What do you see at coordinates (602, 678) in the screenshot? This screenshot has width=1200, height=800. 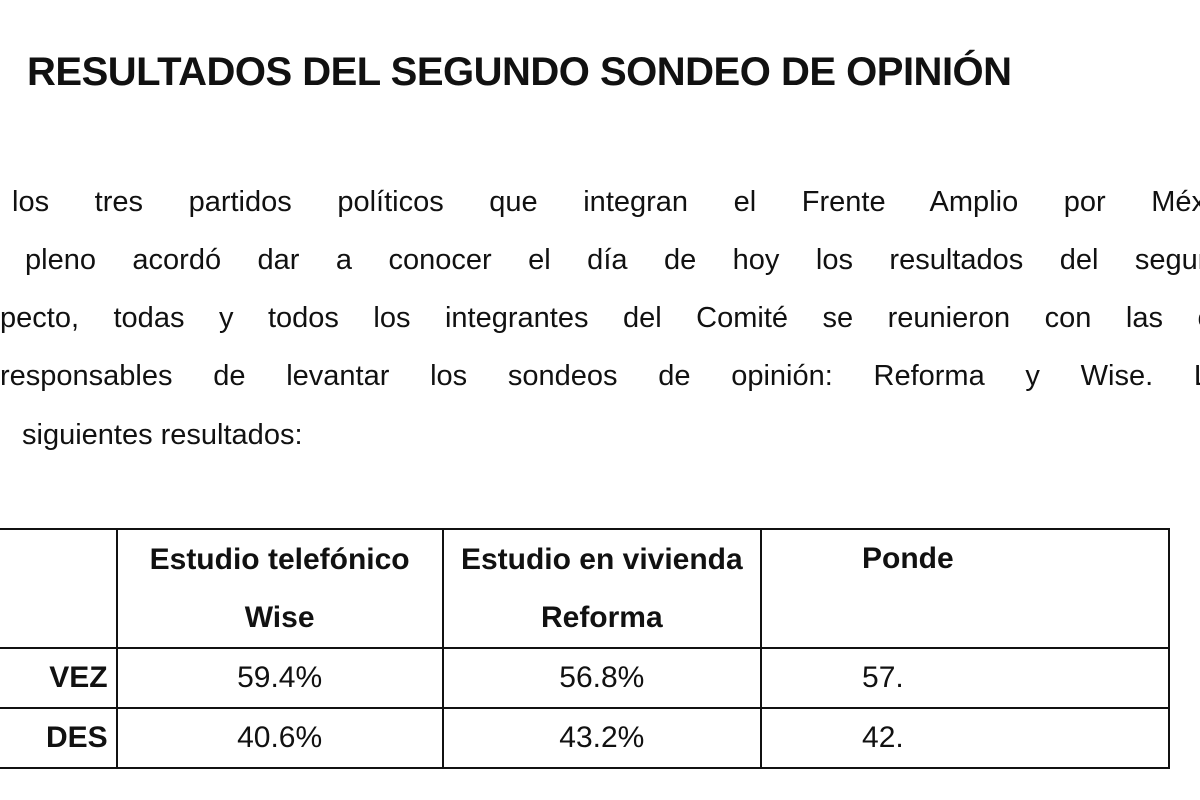 I see `value-cell: 56.8%` at bounding box center [602, 678].